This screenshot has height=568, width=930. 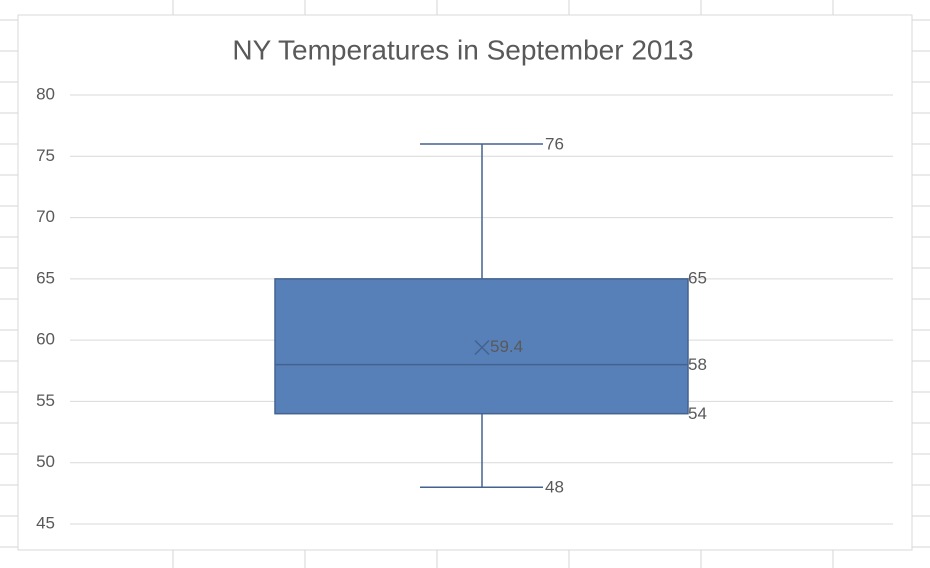 I want to click on data-label: 54, so click(x=697, y=413).